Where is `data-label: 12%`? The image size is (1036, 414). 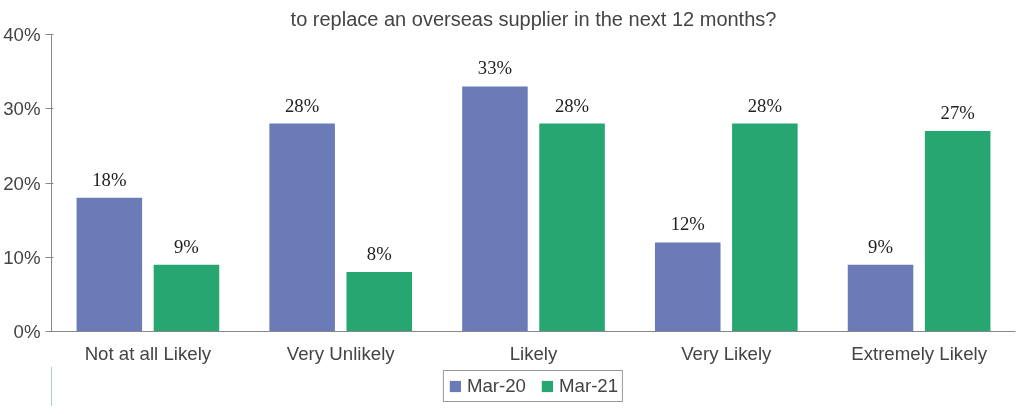
data-label: 12% is located at coordinates (687, 224).